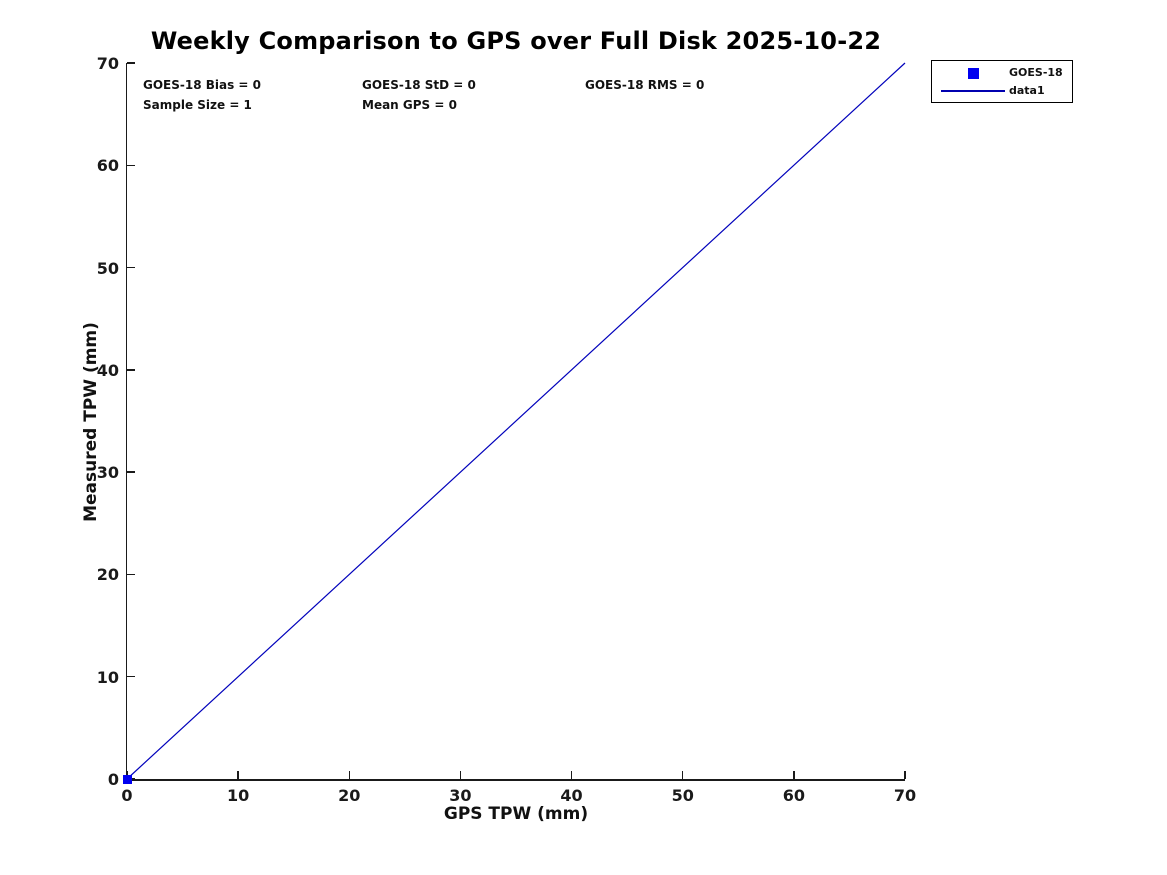 The height and width of the screenshot is (875, 1167). I want to click on y-axis-label: Measured TPW (mm), so click(91, 422).